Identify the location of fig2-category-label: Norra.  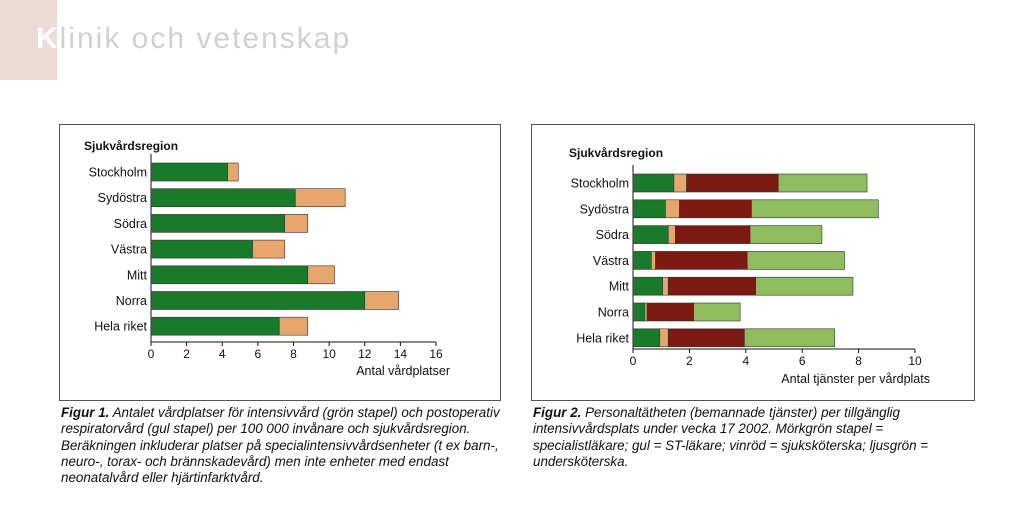
(613, 313).